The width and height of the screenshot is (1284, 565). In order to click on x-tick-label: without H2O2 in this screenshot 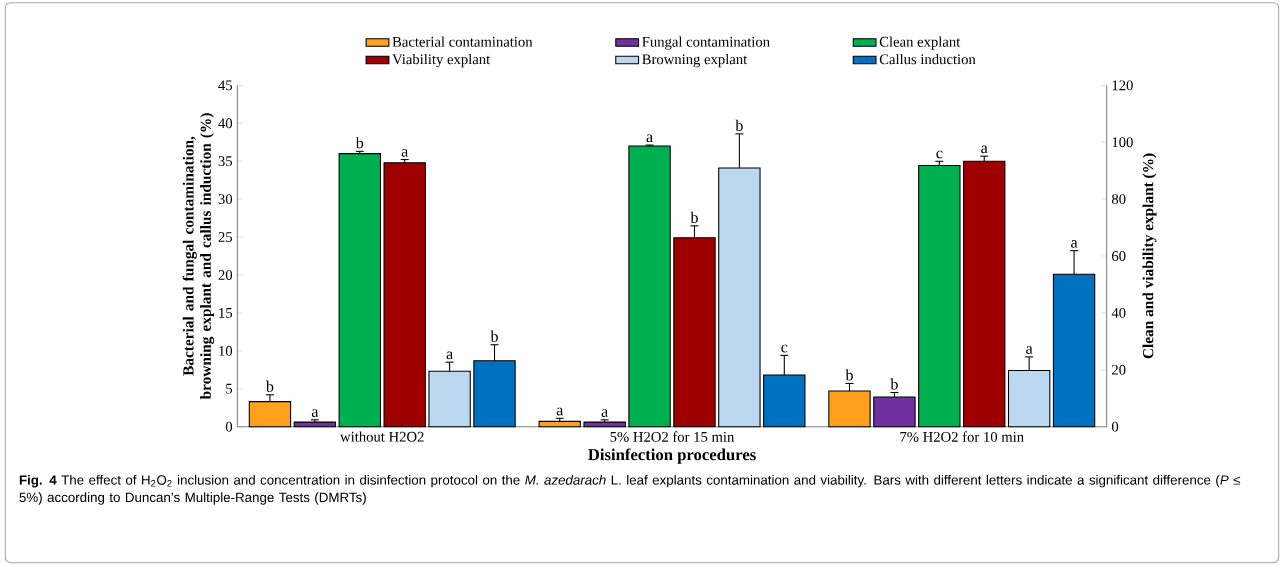, I will do `click(382, 436)`.